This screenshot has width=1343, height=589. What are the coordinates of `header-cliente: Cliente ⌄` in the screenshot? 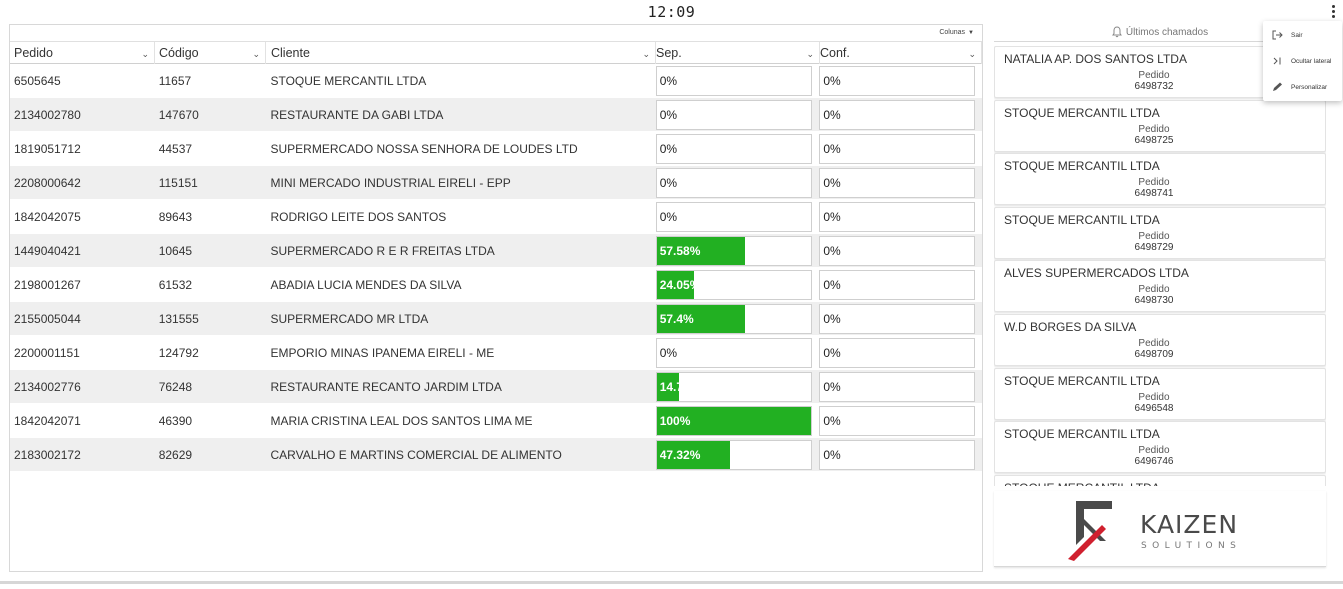 It's located at (461, 53).